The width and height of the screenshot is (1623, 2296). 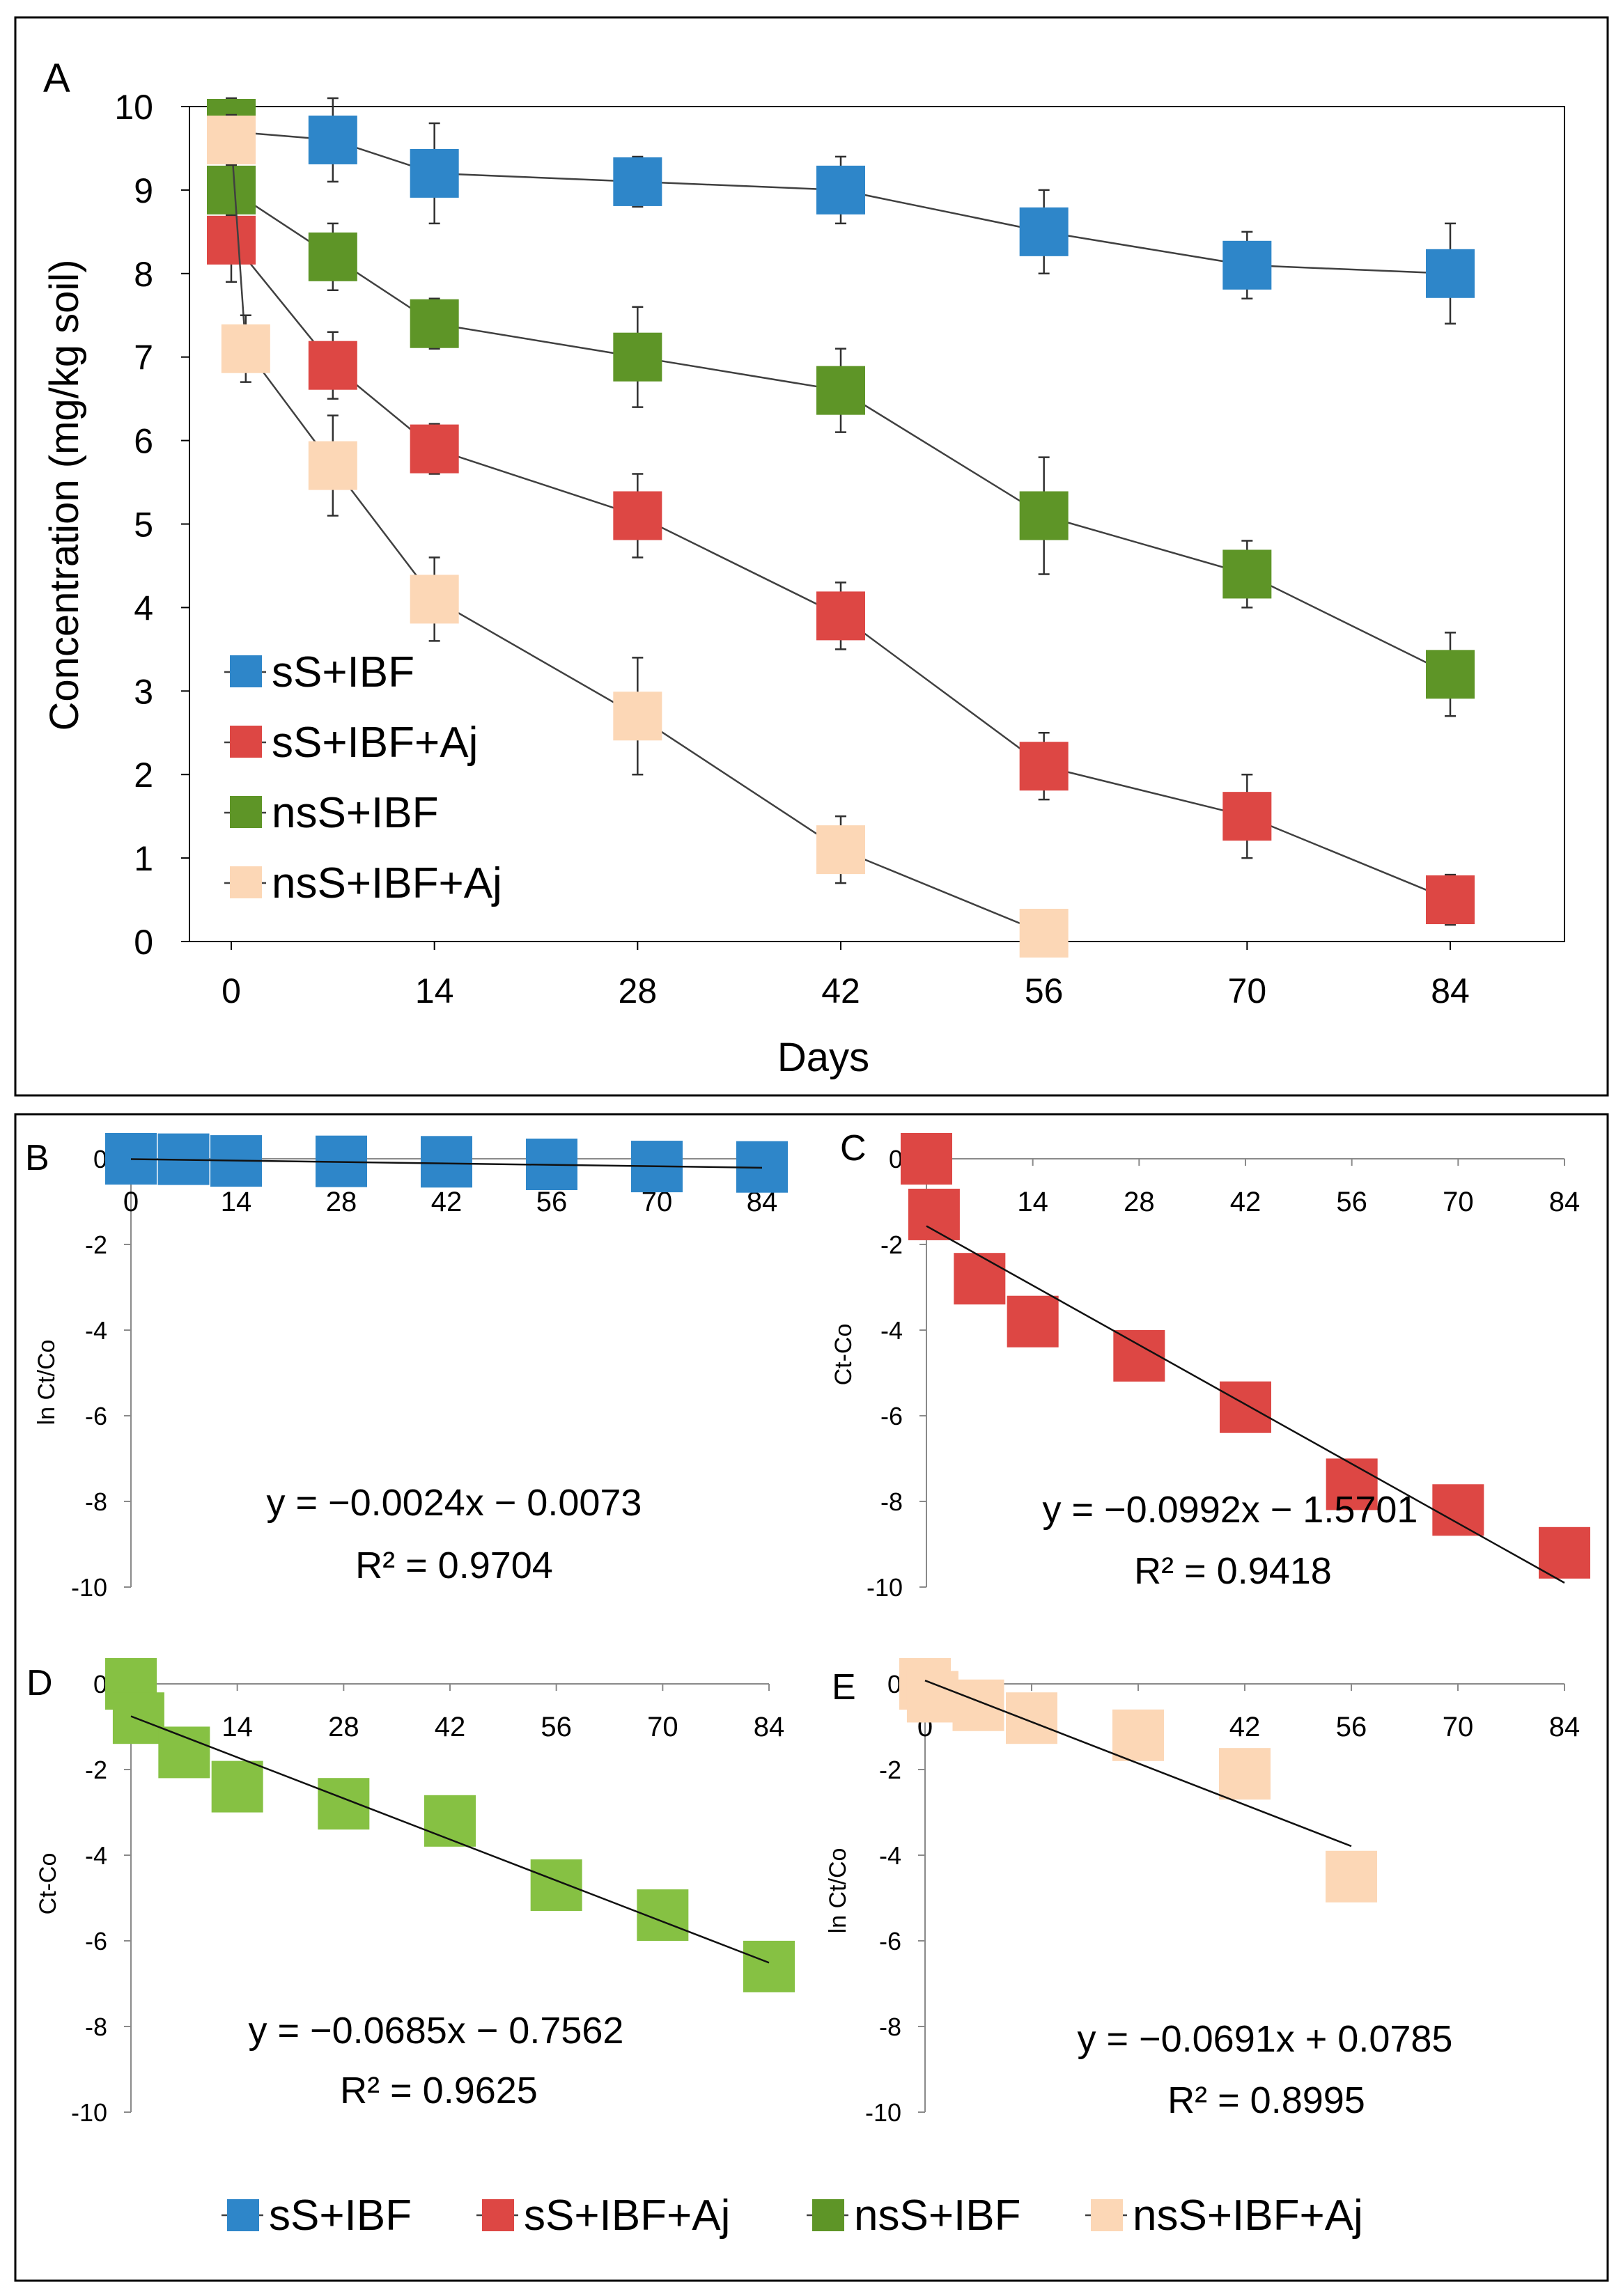 I want to click on bottom-legend-label: sS+IBF, so click(x=341, y=2216).